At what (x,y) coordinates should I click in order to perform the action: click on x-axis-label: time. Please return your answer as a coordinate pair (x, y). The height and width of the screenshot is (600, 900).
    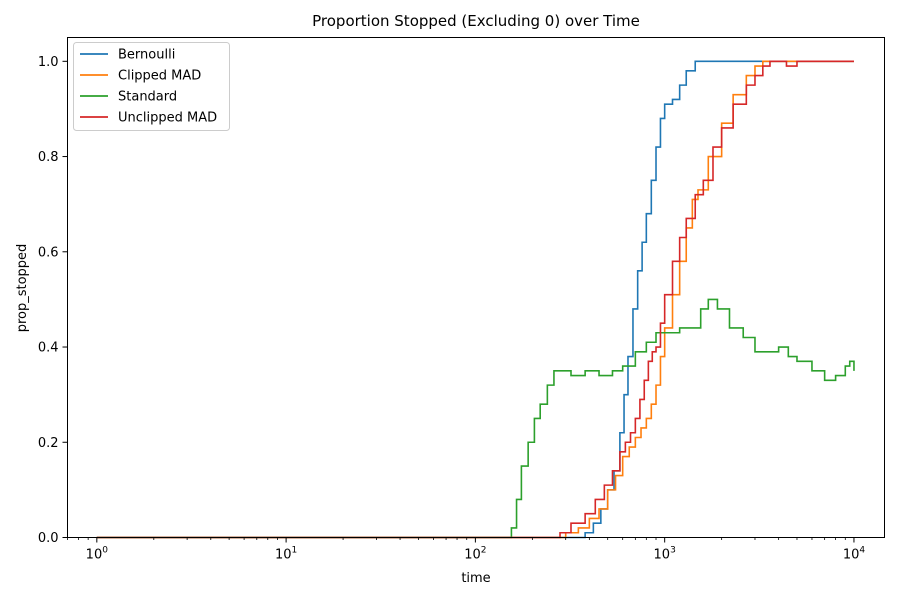
    Looking at the image, I should click on (475, 578).